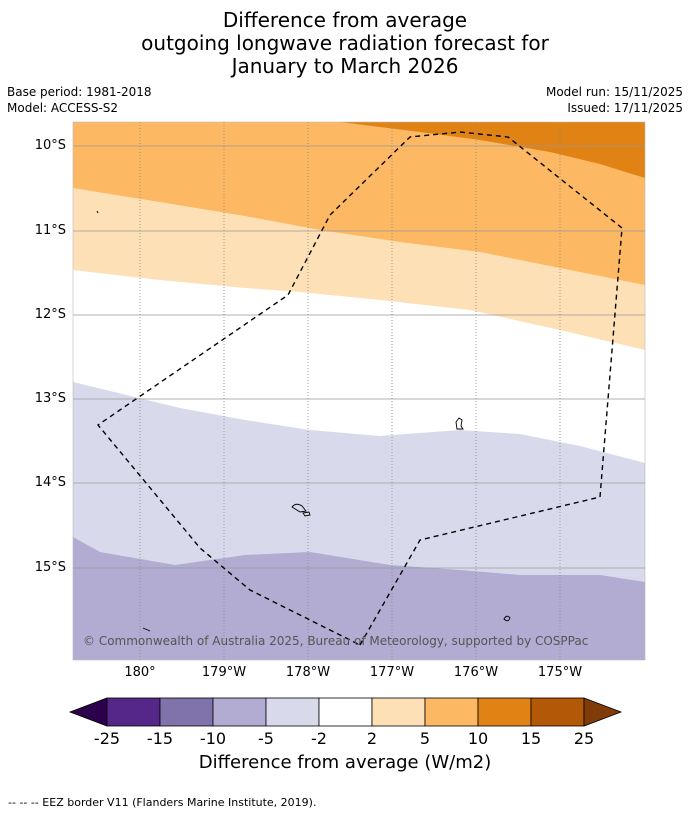  Describe the element at coordinates (308, 672) in the screenshot. I see `lon-label: 178°W` at that location.